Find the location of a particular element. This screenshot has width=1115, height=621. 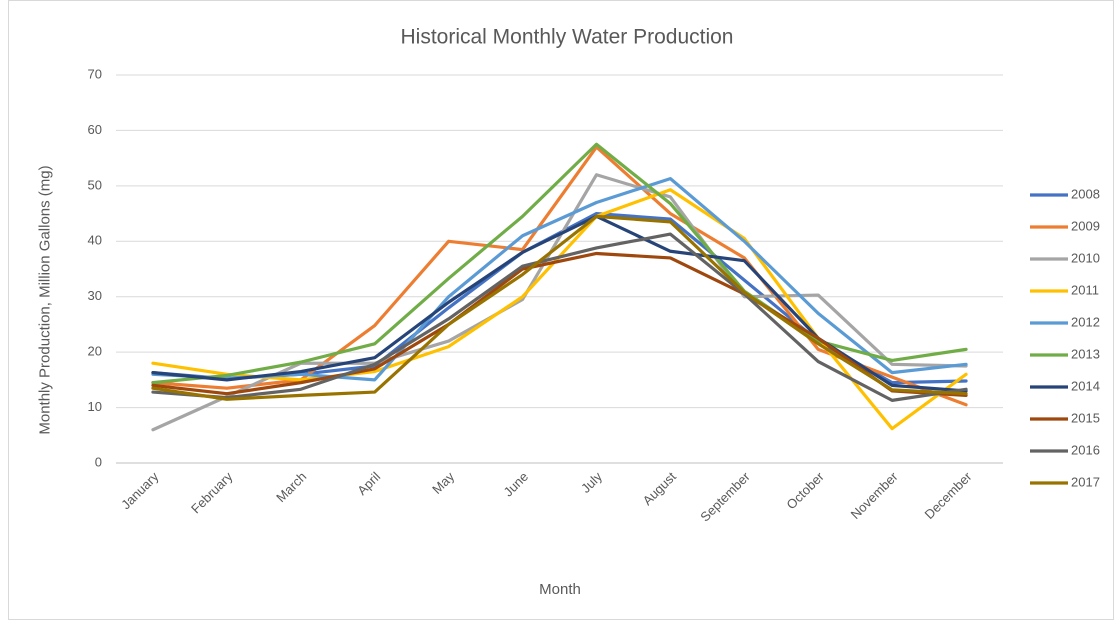

y-tick-label: 20 is located at coordinates (95, 351).